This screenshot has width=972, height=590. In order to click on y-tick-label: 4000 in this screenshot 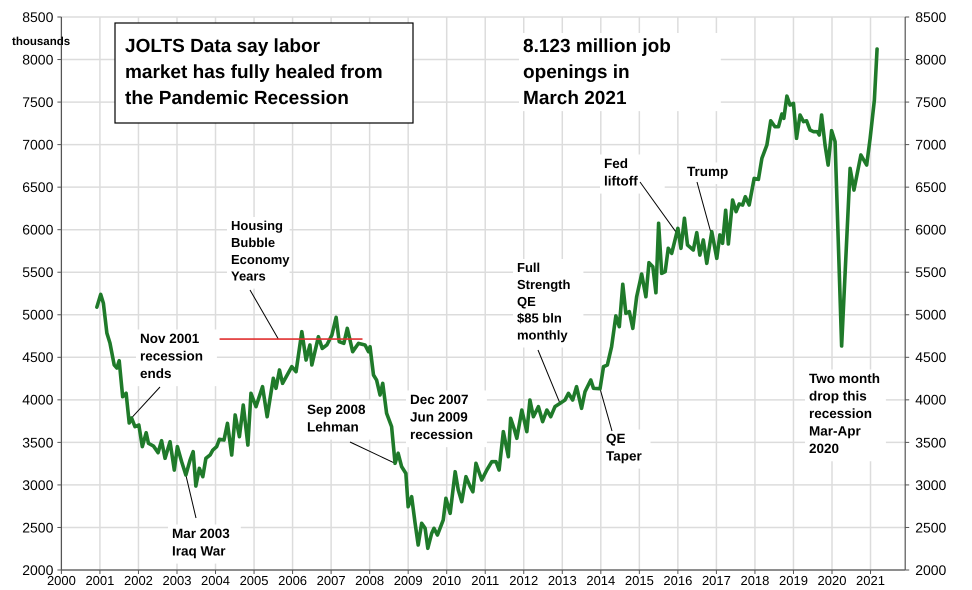, I will do `click(38, 400)`.